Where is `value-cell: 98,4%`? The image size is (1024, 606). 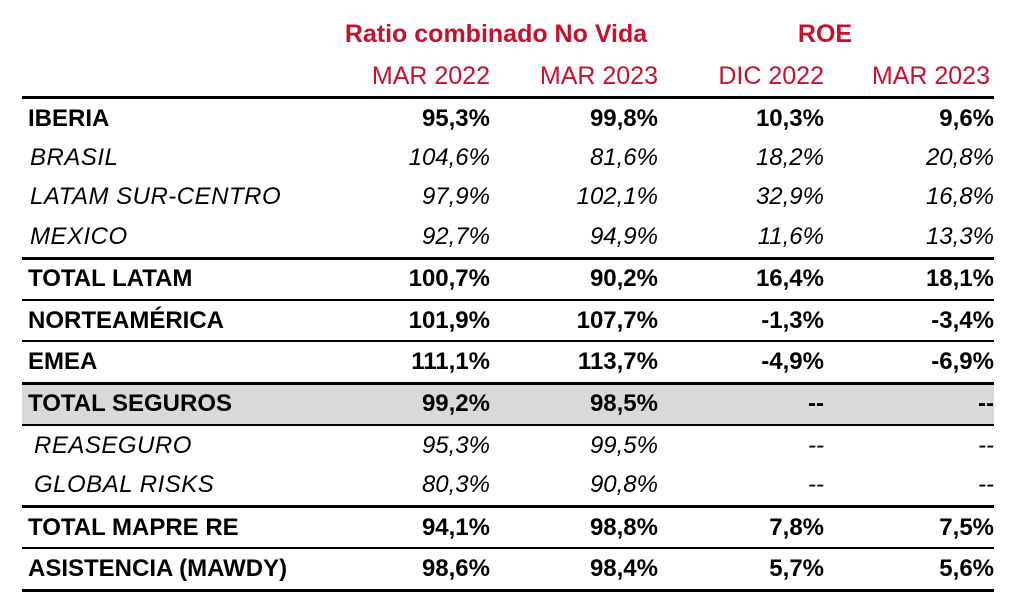
value-cell: 98,4% is located at coordinates (574, 569).